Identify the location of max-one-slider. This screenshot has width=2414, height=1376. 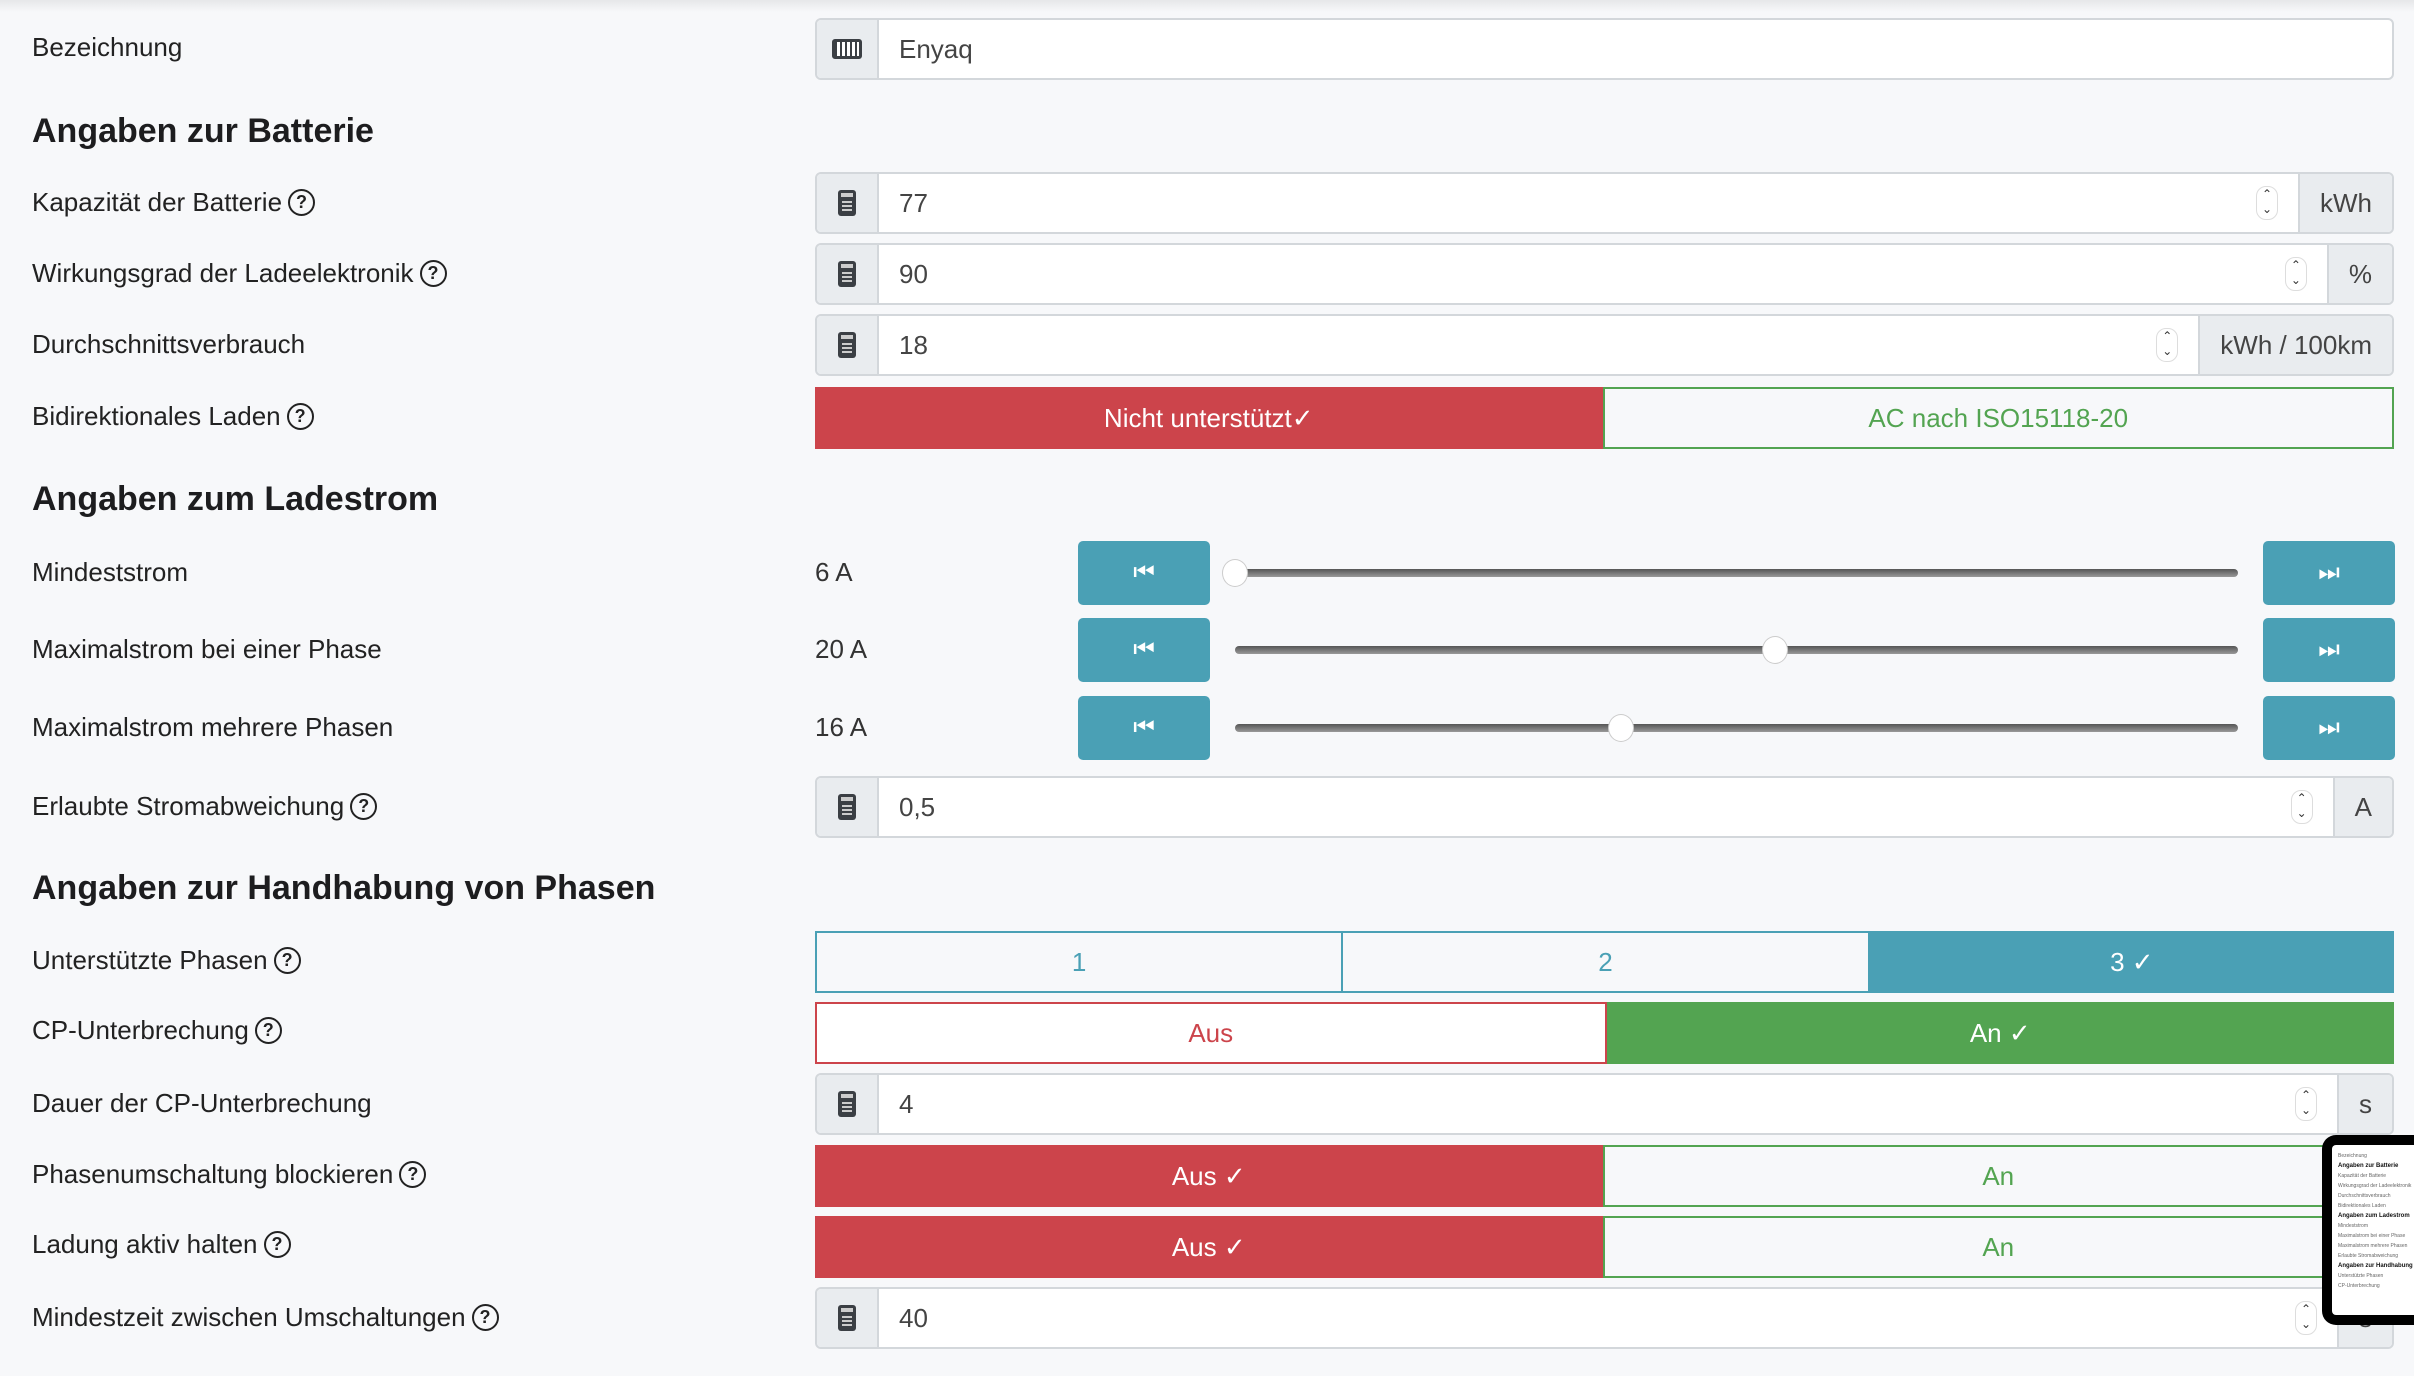
(1736, 650).